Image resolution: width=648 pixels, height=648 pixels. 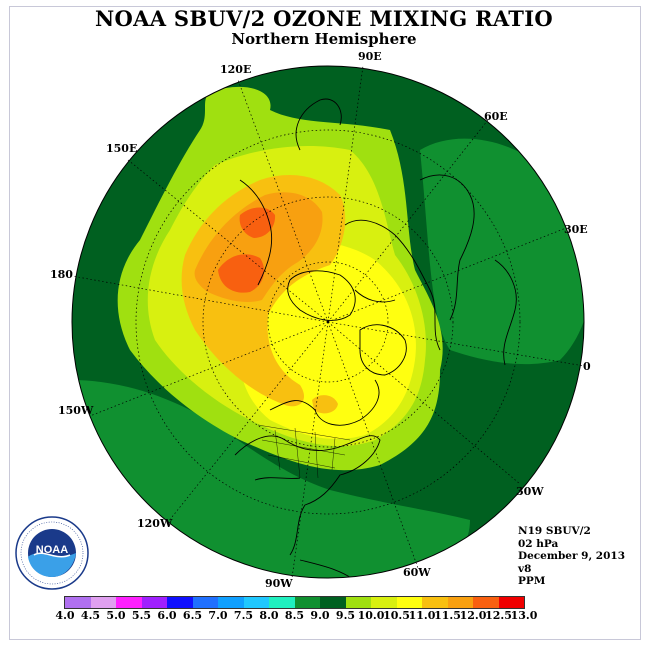 What do you see at coordinates (155, 523) in the screenshot?
I see `lon-label-120w: 120W` at bounding box center [155, 523].